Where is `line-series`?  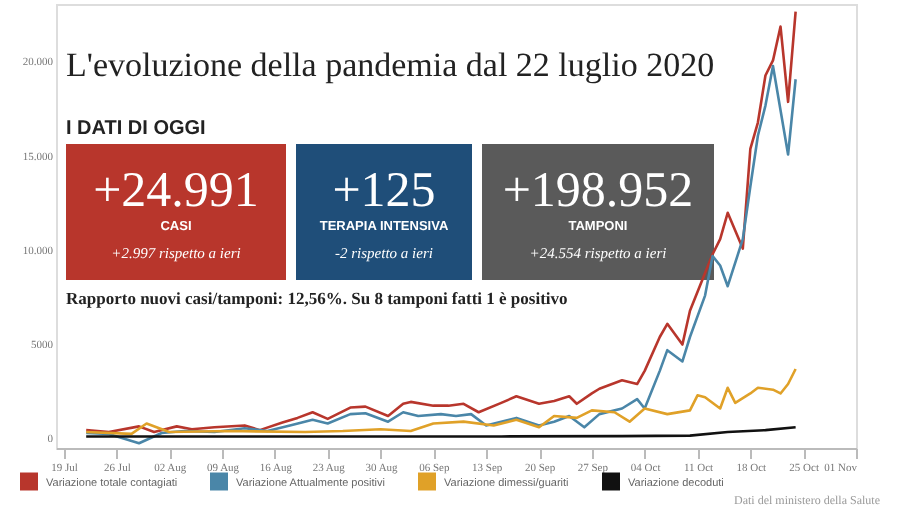 line-series is located at coordinates (440, 401).